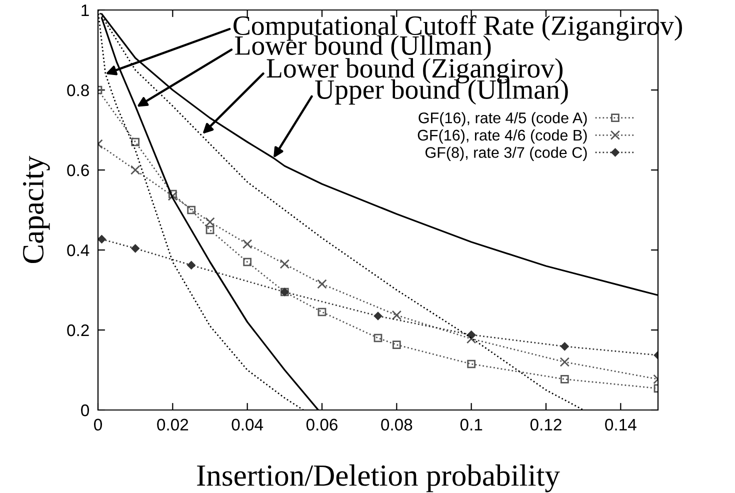  What do you see at coordinates (502, 119) in the screenshot?
I see `legend-label: GF(16), rate 4/5 (code A)` at bounding box center [502, 119].